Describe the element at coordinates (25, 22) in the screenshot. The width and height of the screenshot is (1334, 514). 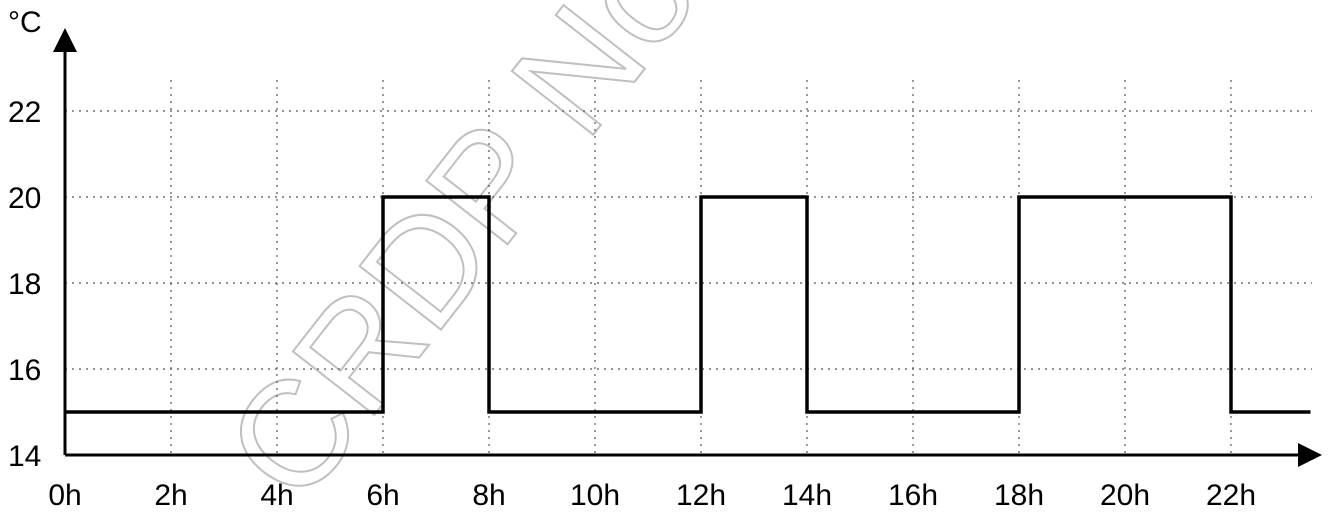
I see `y-axis-unit-label: °C` at that location.